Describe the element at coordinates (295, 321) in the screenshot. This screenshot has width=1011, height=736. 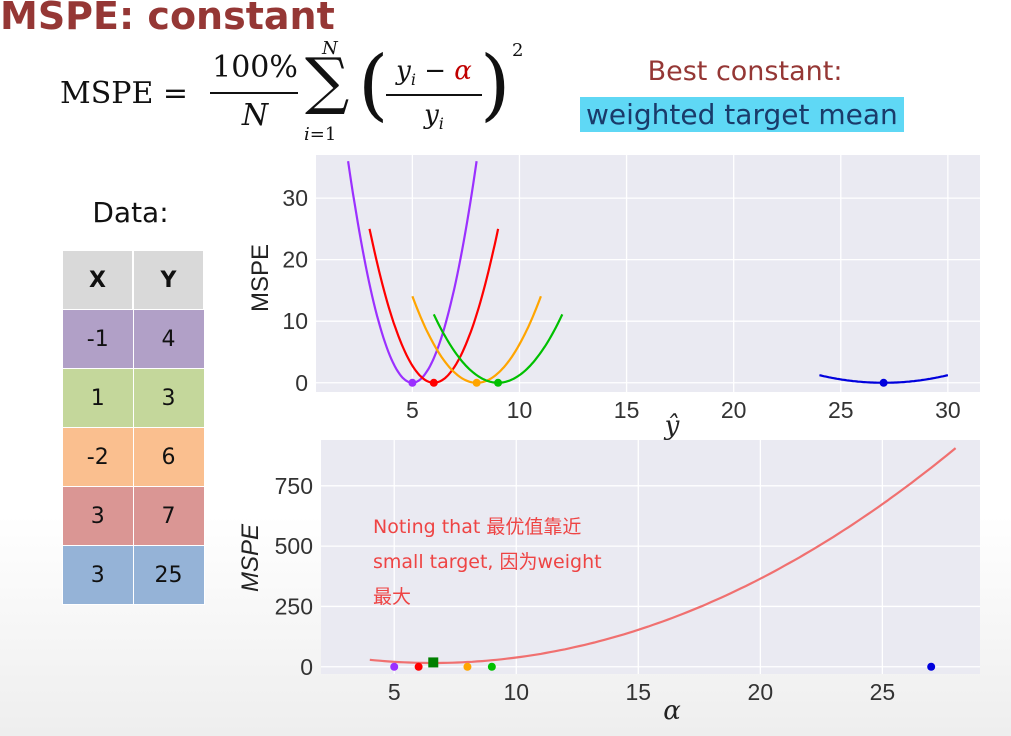
I see `y-tick-label: 10` at that location.